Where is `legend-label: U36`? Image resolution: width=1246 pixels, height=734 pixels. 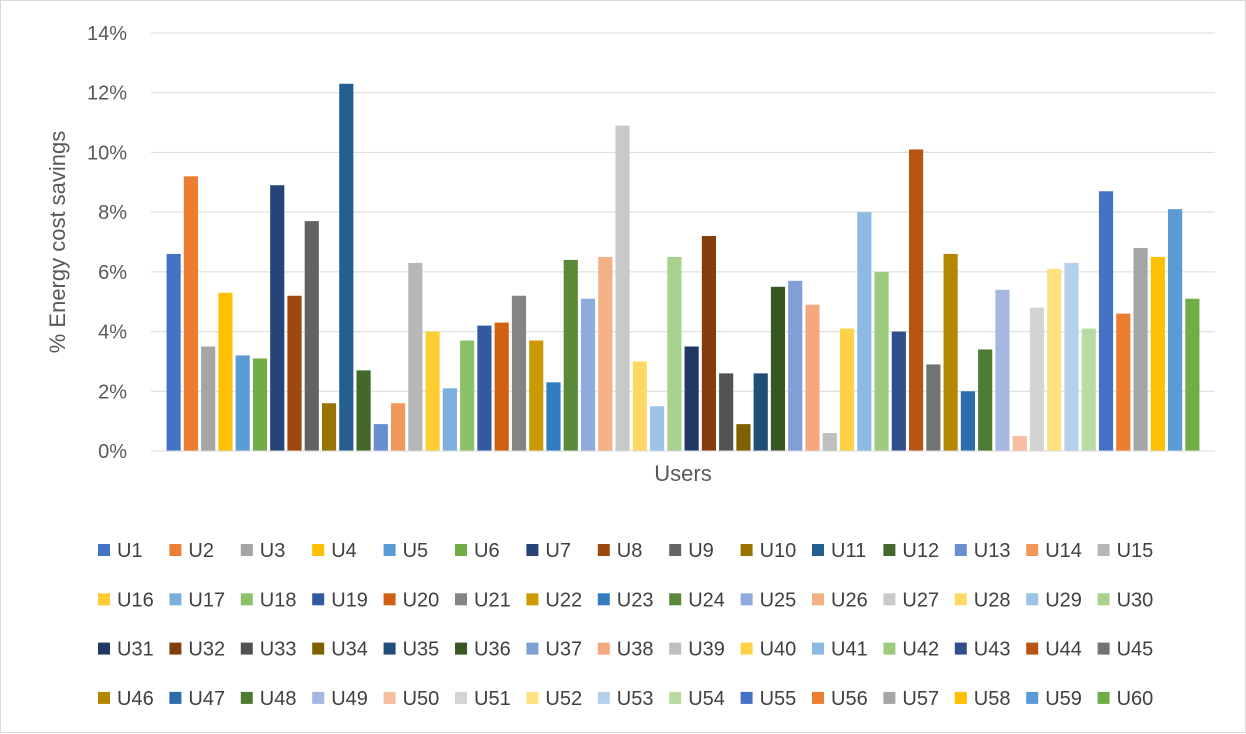
legend-label: U36 is located at coordinates (492, 650).